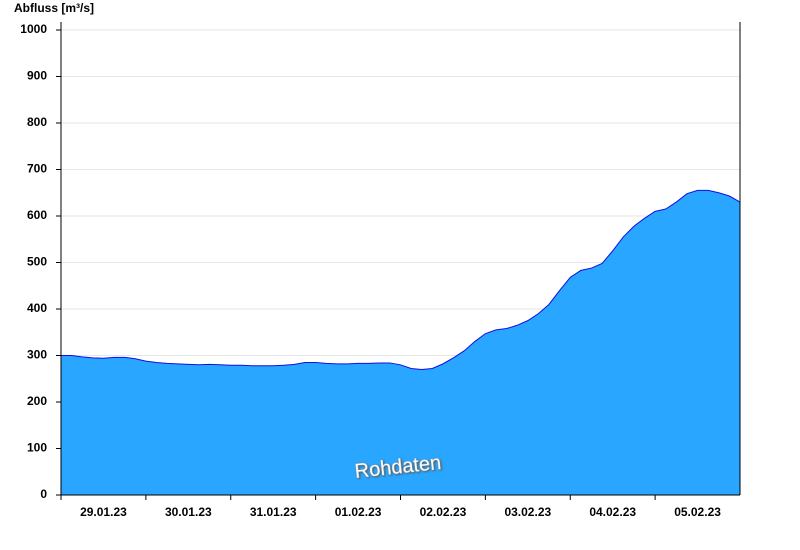 The width and height of the screenshot is (800, 550). What do you see at coordinates (37, 448) in the screenshot?
I see `y-tick-label: 100` at bounding box center [37, 448].